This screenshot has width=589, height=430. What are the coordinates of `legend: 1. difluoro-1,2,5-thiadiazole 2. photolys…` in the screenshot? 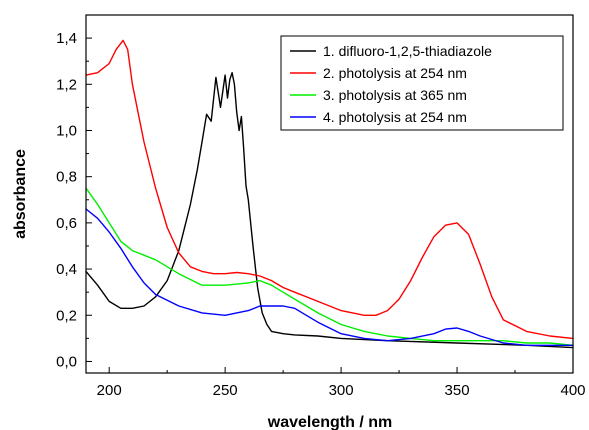 It's located at (422, 83).